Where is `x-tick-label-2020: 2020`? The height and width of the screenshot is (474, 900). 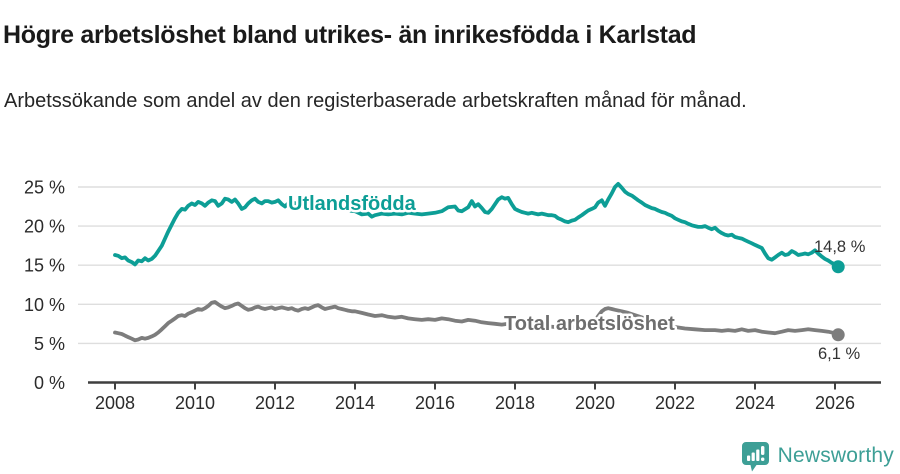 x-tick-label-2020: 2020 is located at coordinates (595, 403).